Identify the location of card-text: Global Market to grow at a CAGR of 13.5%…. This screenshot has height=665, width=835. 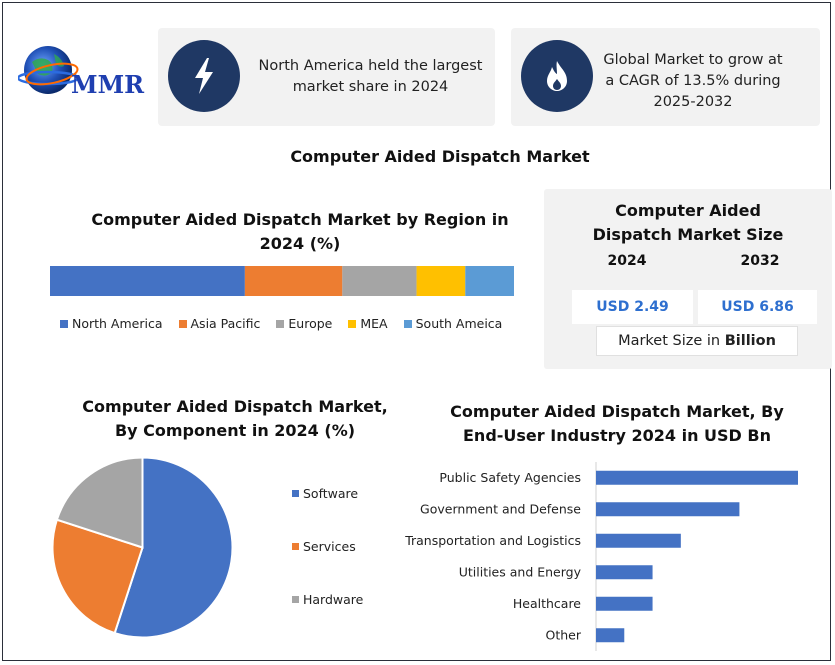
(693, 81).